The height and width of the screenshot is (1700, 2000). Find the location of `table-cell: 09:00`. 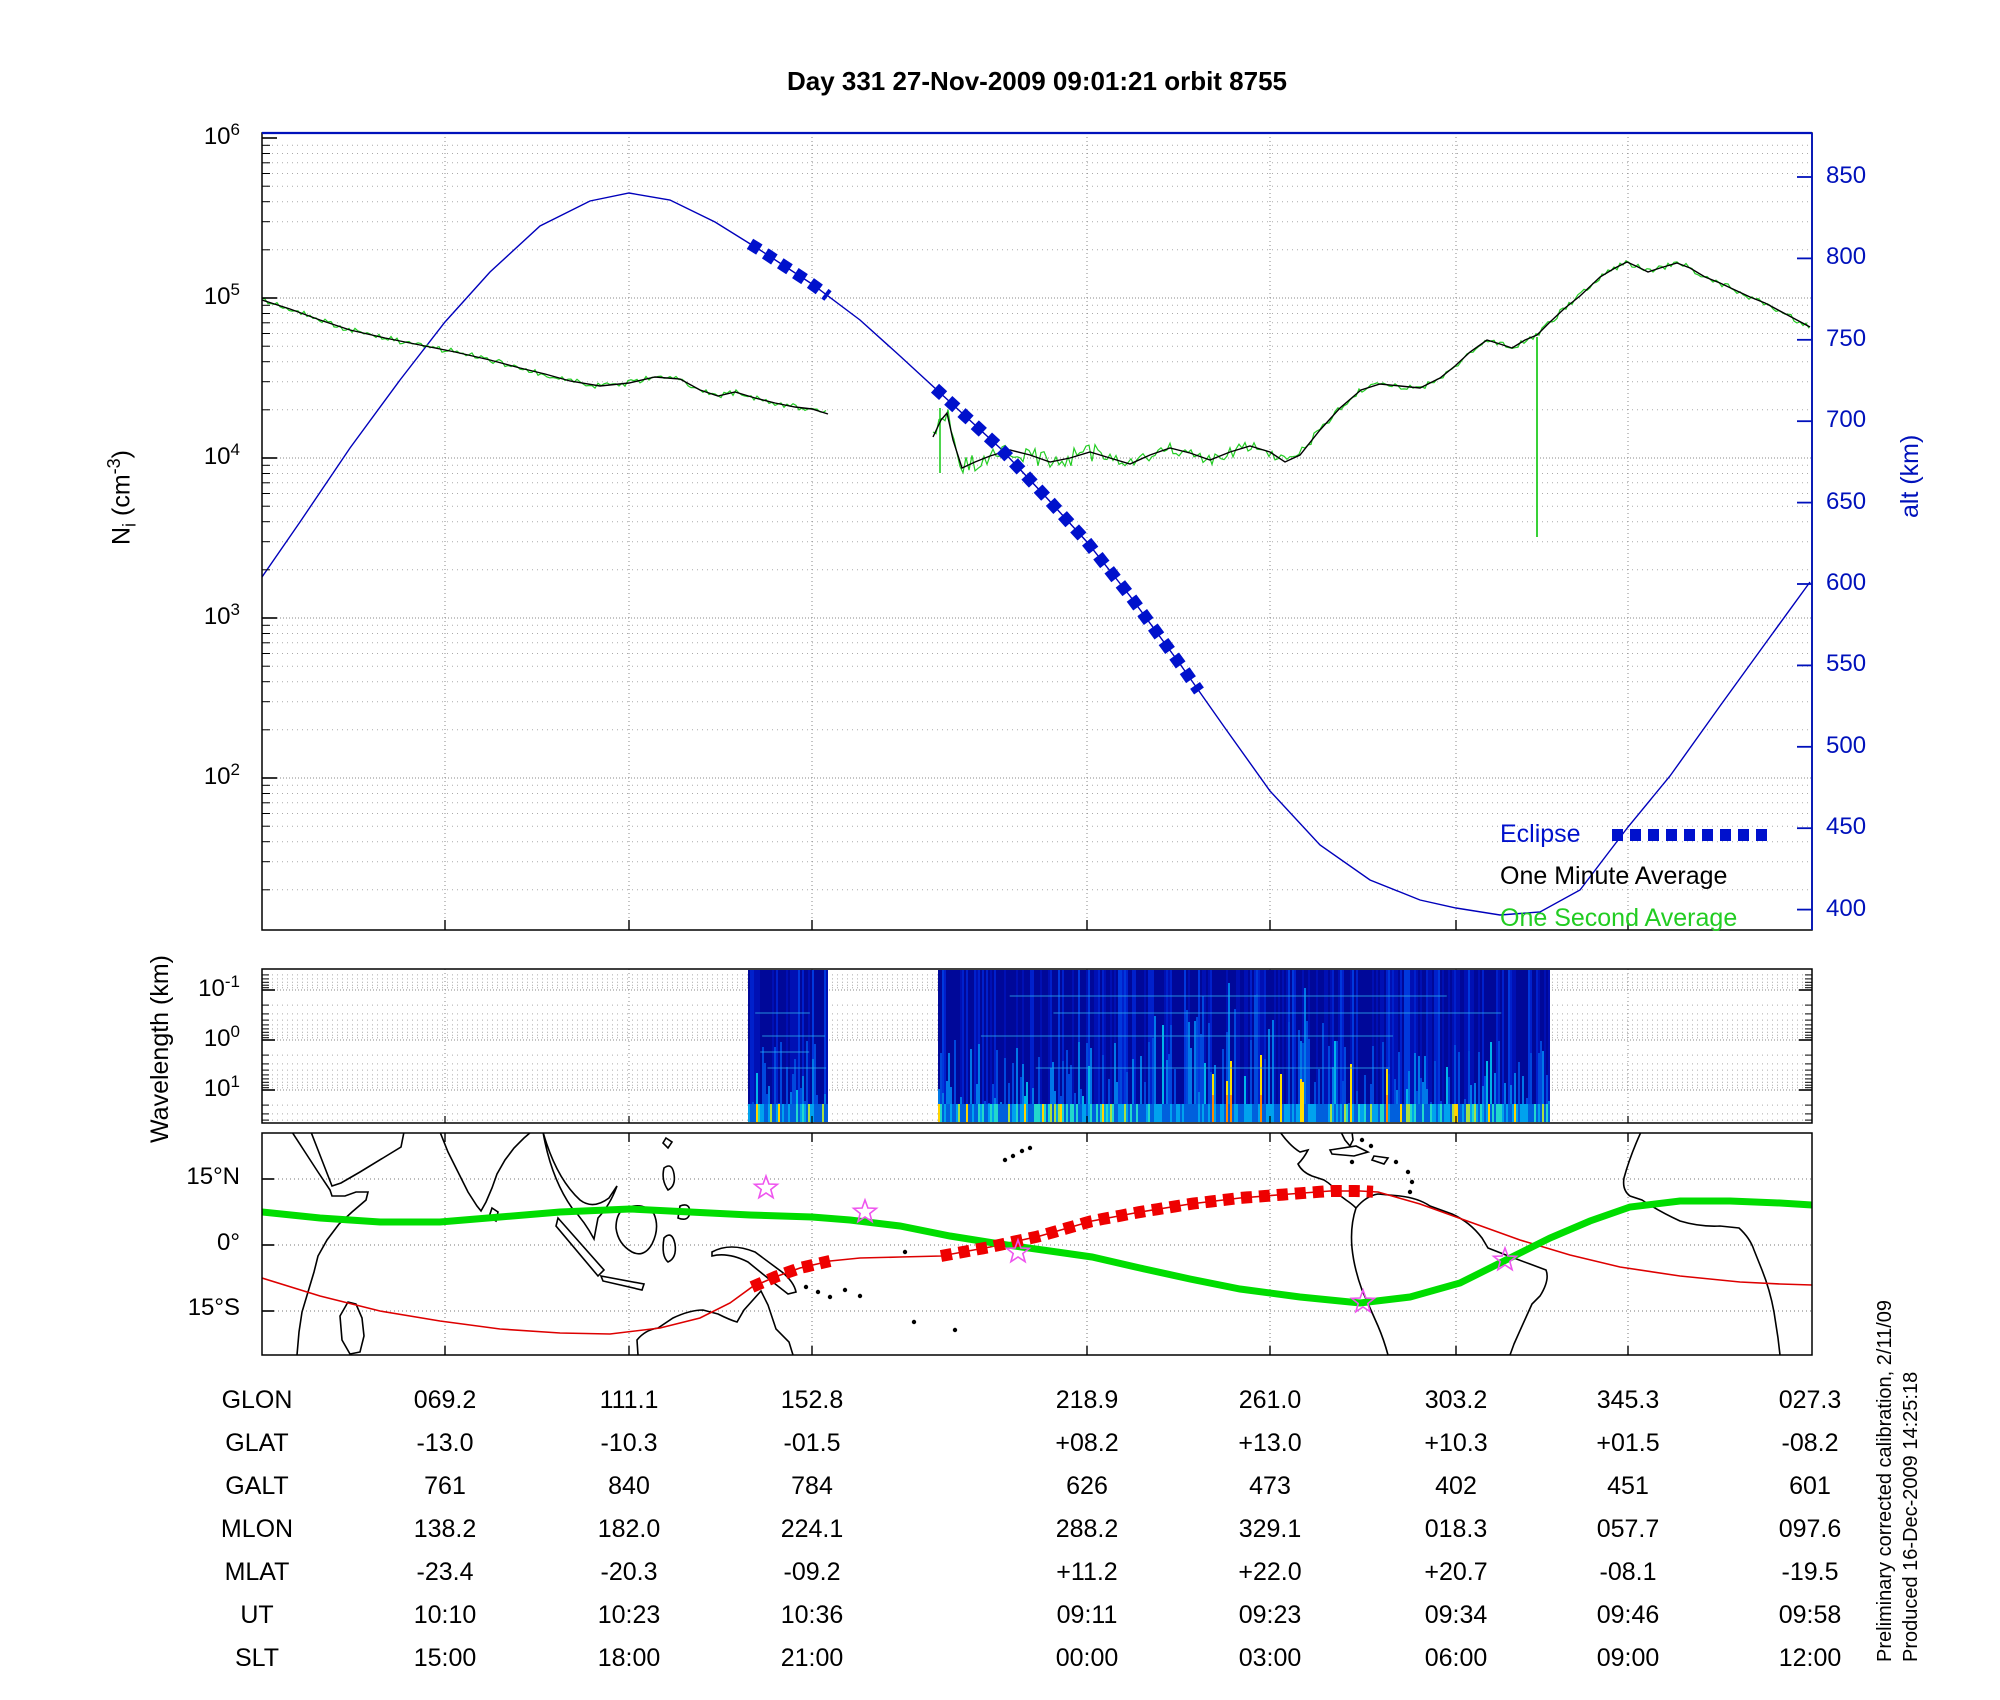

table-cell: 09:00 is located at coordinates (1628, 1658).